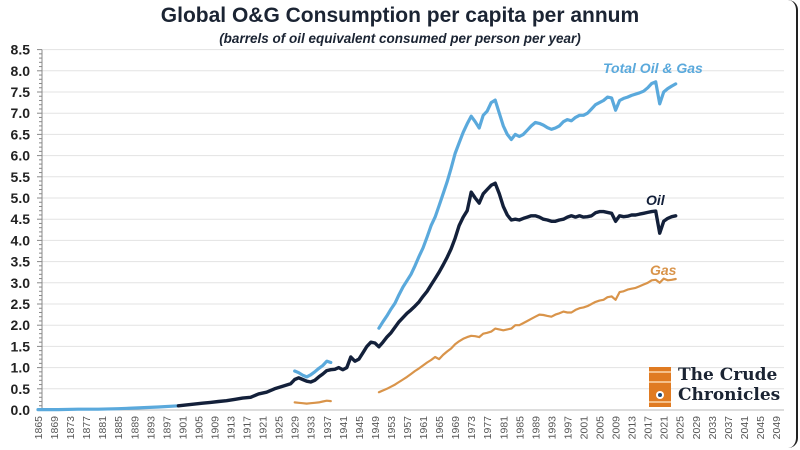 The width and height of the screenshot is (800, 450). Describe the element at coordinates (328, 428) in the screenshot. I see `x-tick-label: 1937` at that location.